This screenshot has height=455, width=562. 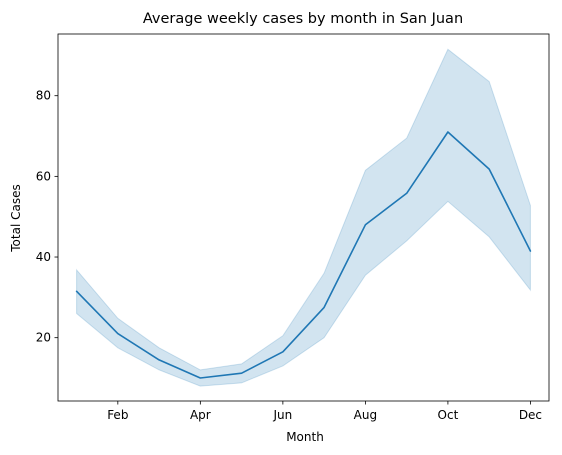 What do you see at coordinates (200, 415) in the screenshot?
I see `x-tick-label: Apr` at bounding box center [200, 415].